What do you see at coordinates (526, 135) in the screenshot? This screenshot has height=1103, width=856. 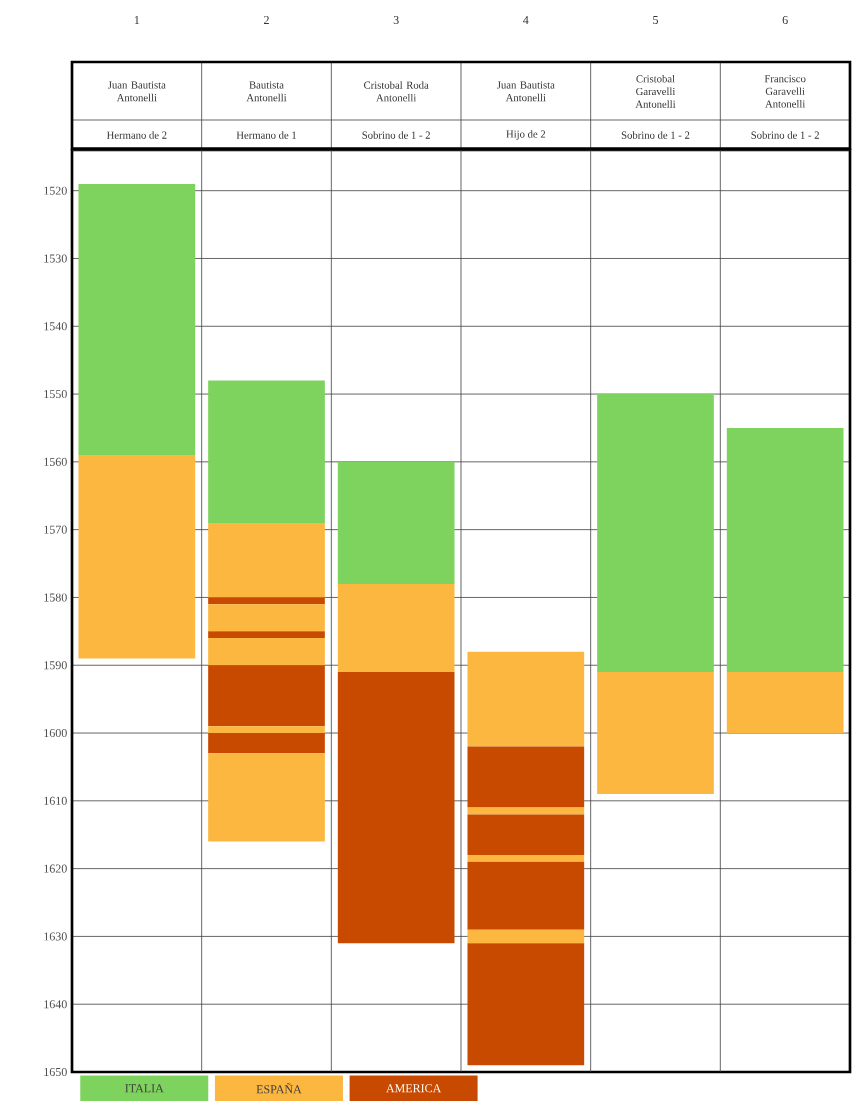 I see `text: Hijo de 2` at bounding box center [526, 135].